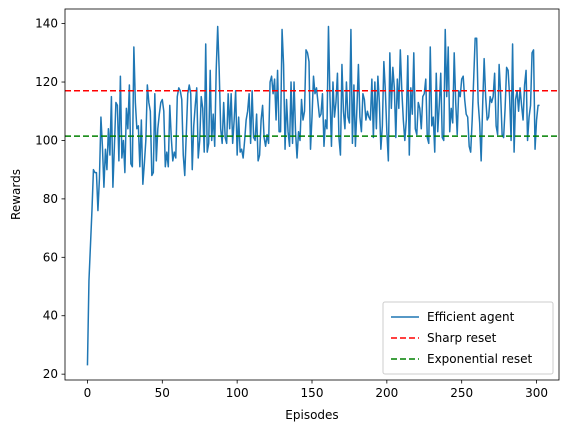  What do you see at coordinates (46, 140) in the screenshot?
I see `y-tick-label: 100` at bounding box center [46, 140].